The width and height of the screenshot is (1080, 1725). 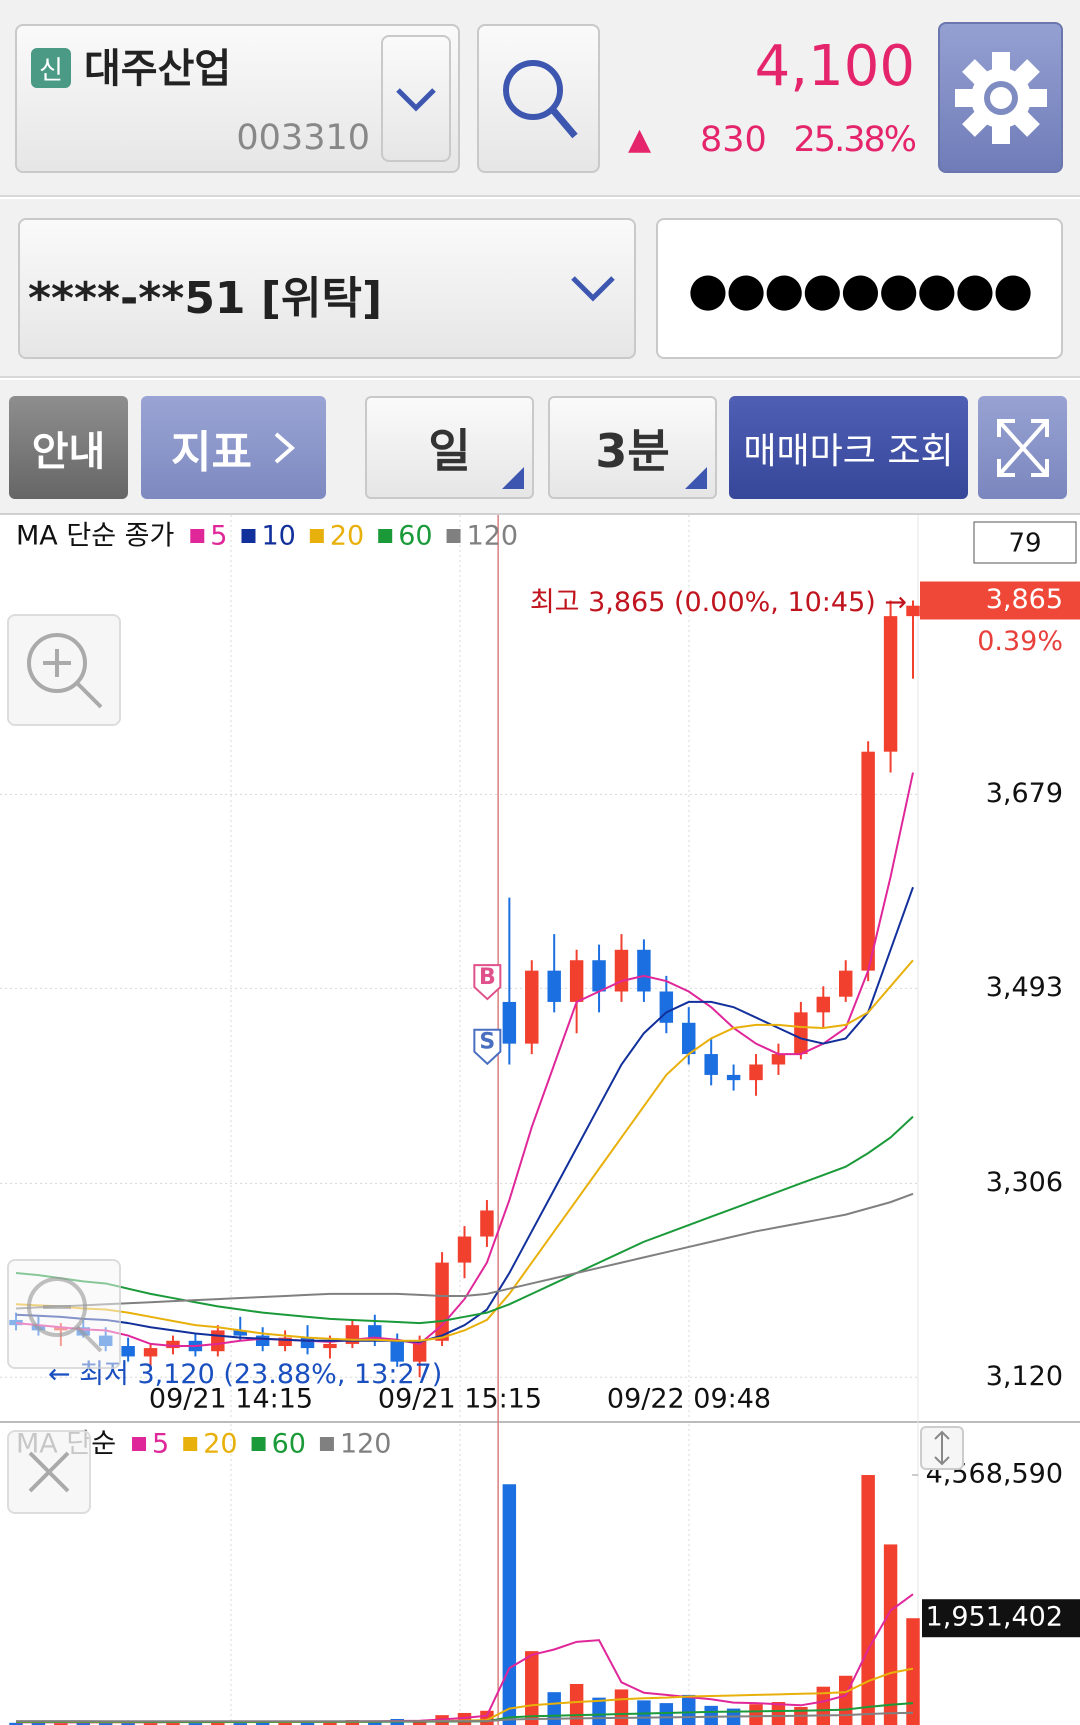 What do you see at coordinates (68, 447) in the screenshot?
I see `guide-button: 안내` at bounding box center [68, 447].